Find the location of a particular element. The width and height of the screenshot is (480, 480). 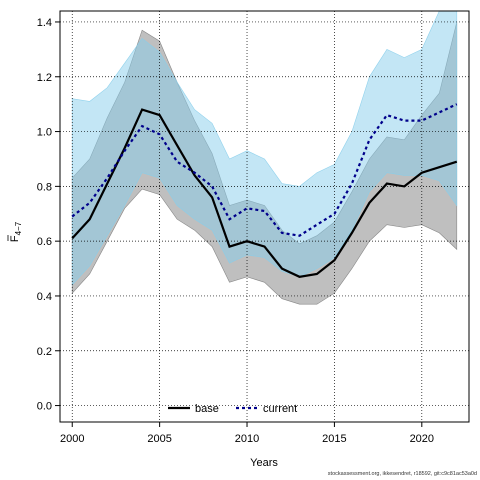

legend: base current is located at coordinates (232, 409).